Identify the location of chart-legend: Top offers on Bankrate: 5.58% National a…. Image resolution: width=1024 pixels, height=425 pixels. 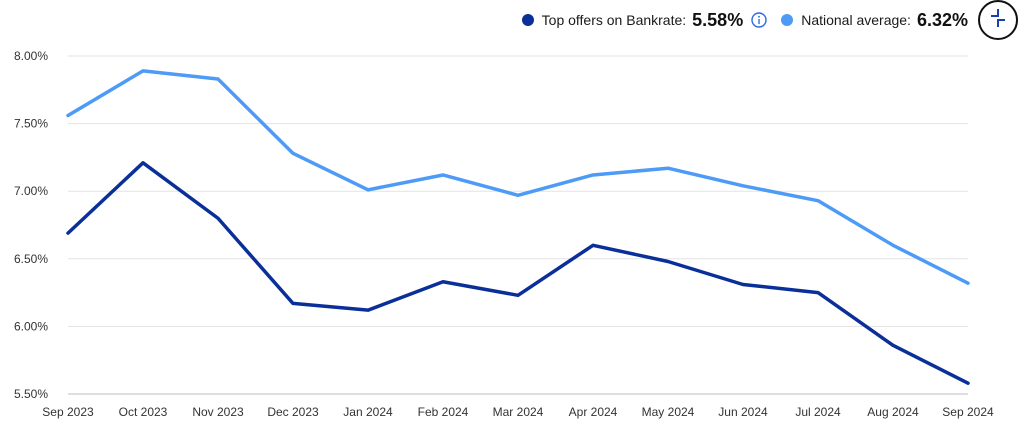
(738, 20).